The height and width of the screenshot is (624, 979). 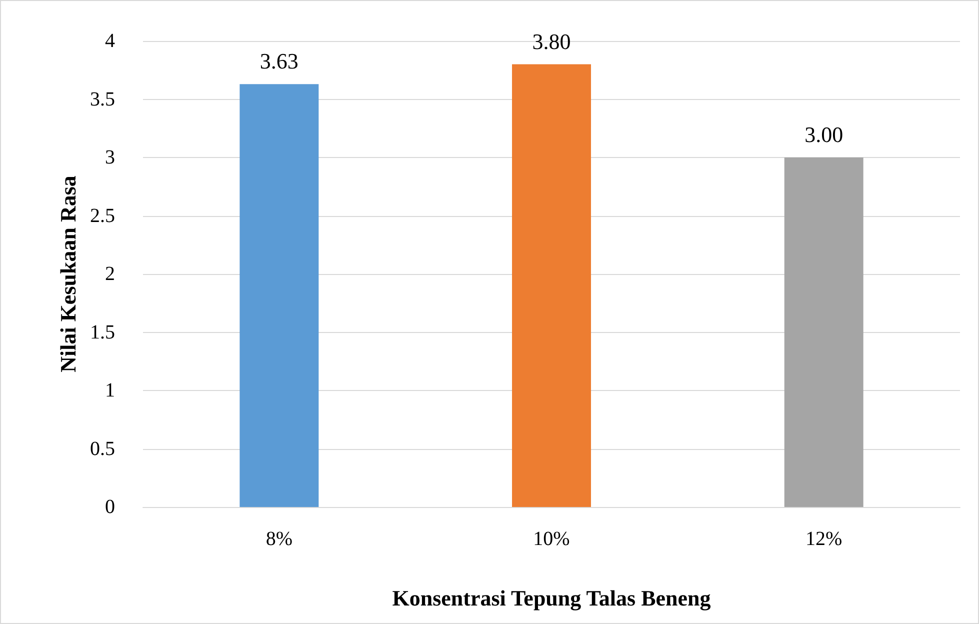 What do you see at coordinates (102, 215) in the screenshot?
I see `y-tick-label: 2.5` at bounding box center [102, 215].